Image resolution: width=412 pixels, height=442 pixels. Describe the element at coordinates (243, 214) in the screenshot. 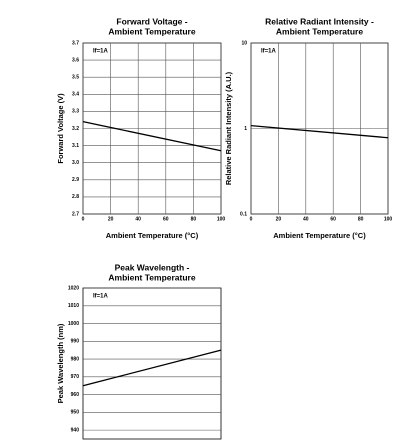

I see `y-tick-label: 0.1` at that location.